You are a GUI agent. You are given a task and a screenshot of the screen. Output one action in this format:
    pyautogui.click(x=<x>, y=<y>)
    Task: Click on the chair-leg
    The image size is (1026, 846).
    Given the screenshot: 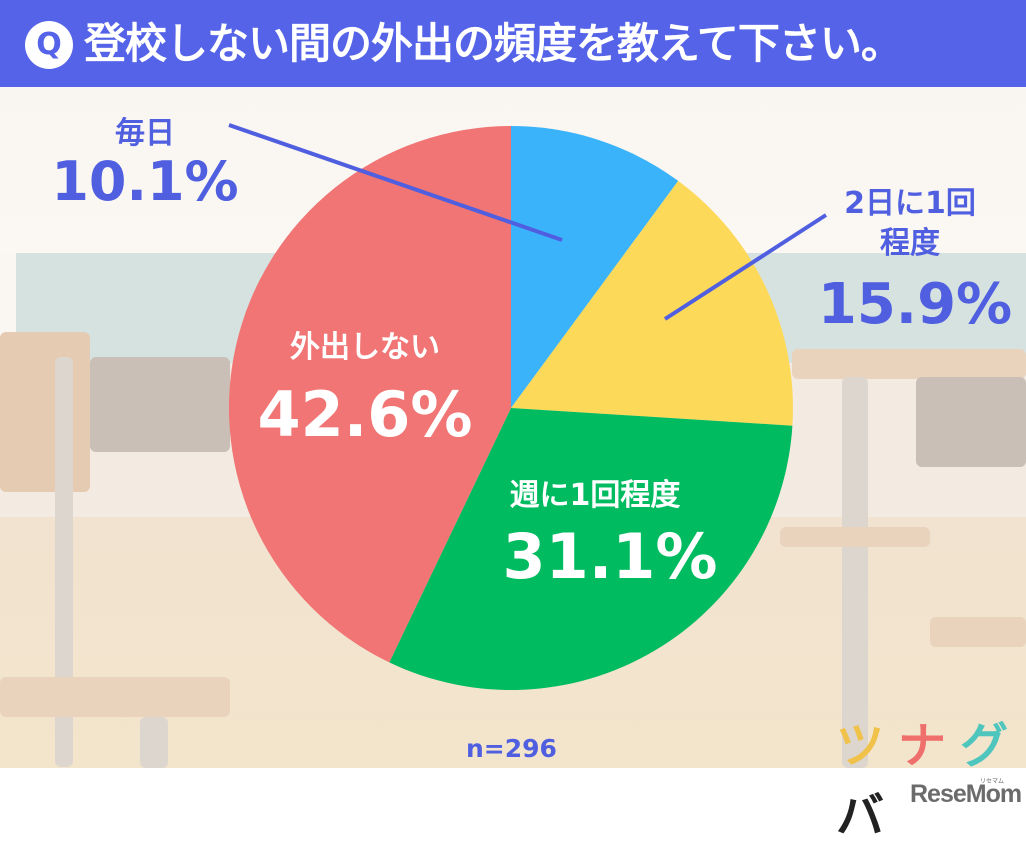 What is the action you would take?
    pyautogui.click(x=64, y=562)
    